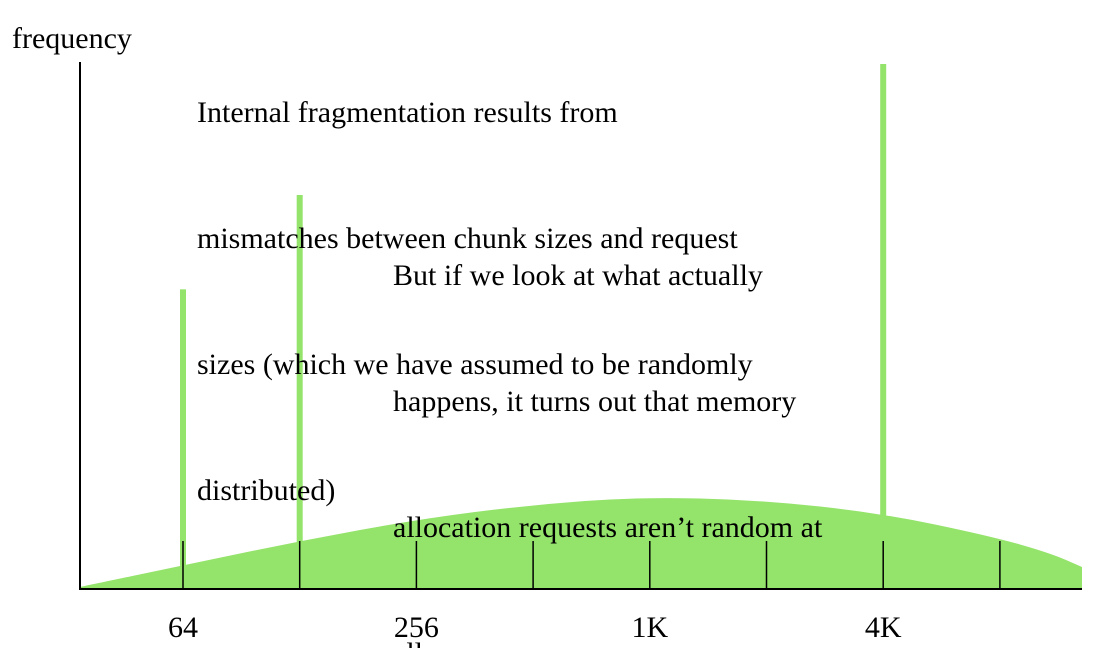 Image resolution: width=1104 pixels, height=648 pixels. What do you see at coordinates (607, 640) in the screenshot?
I see `paragraph-2-line: all.` at bounding box center [607, 640].